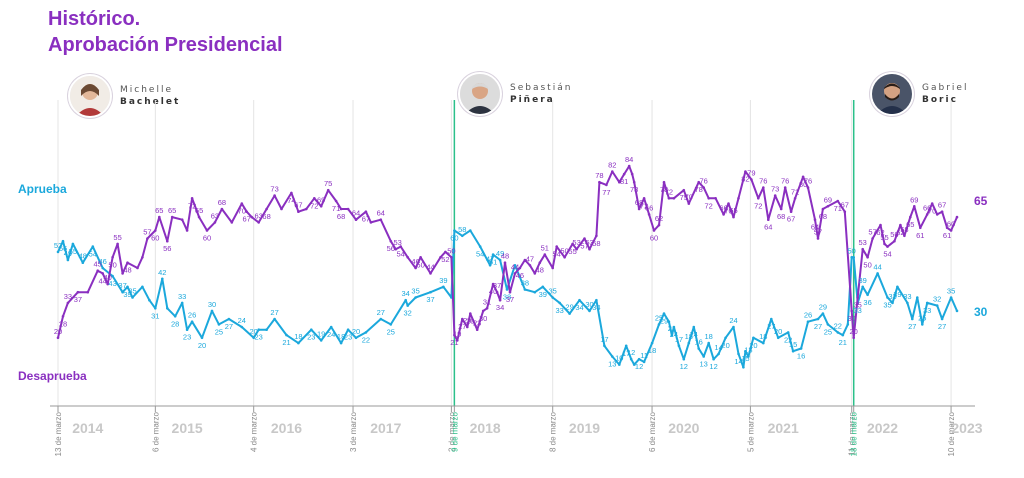 This screenshot has height=478, width=1024. Describe the element at coordinates (63, 248) in the screenshot. I see `data-label-aprueba: 56` at that location.